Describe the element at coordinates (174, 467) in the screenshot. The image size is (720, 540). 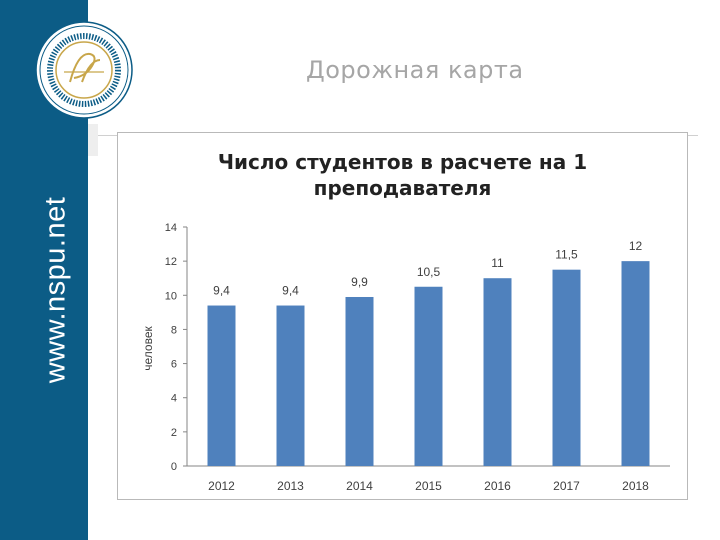
I see `y-tick-label: 0` at that location.